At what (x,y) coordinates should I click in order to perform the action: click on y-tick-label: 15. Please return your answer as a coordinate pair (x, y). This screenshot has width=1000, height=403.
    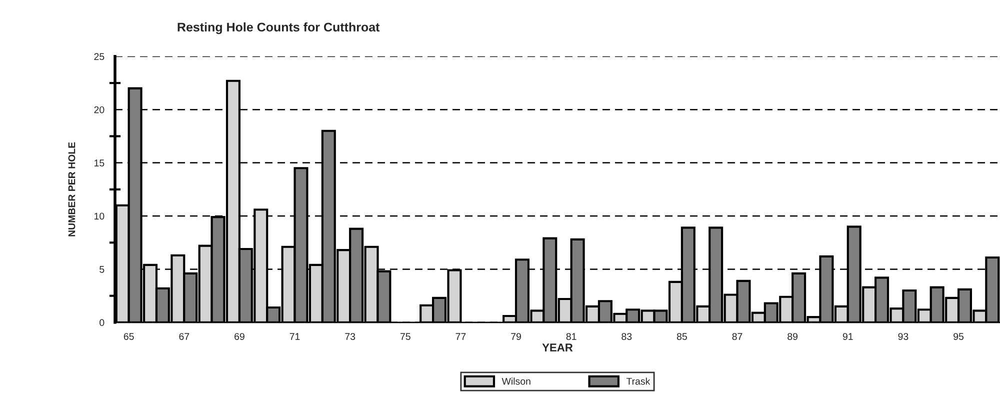
    Looking at the image, I should click on (99, 163).